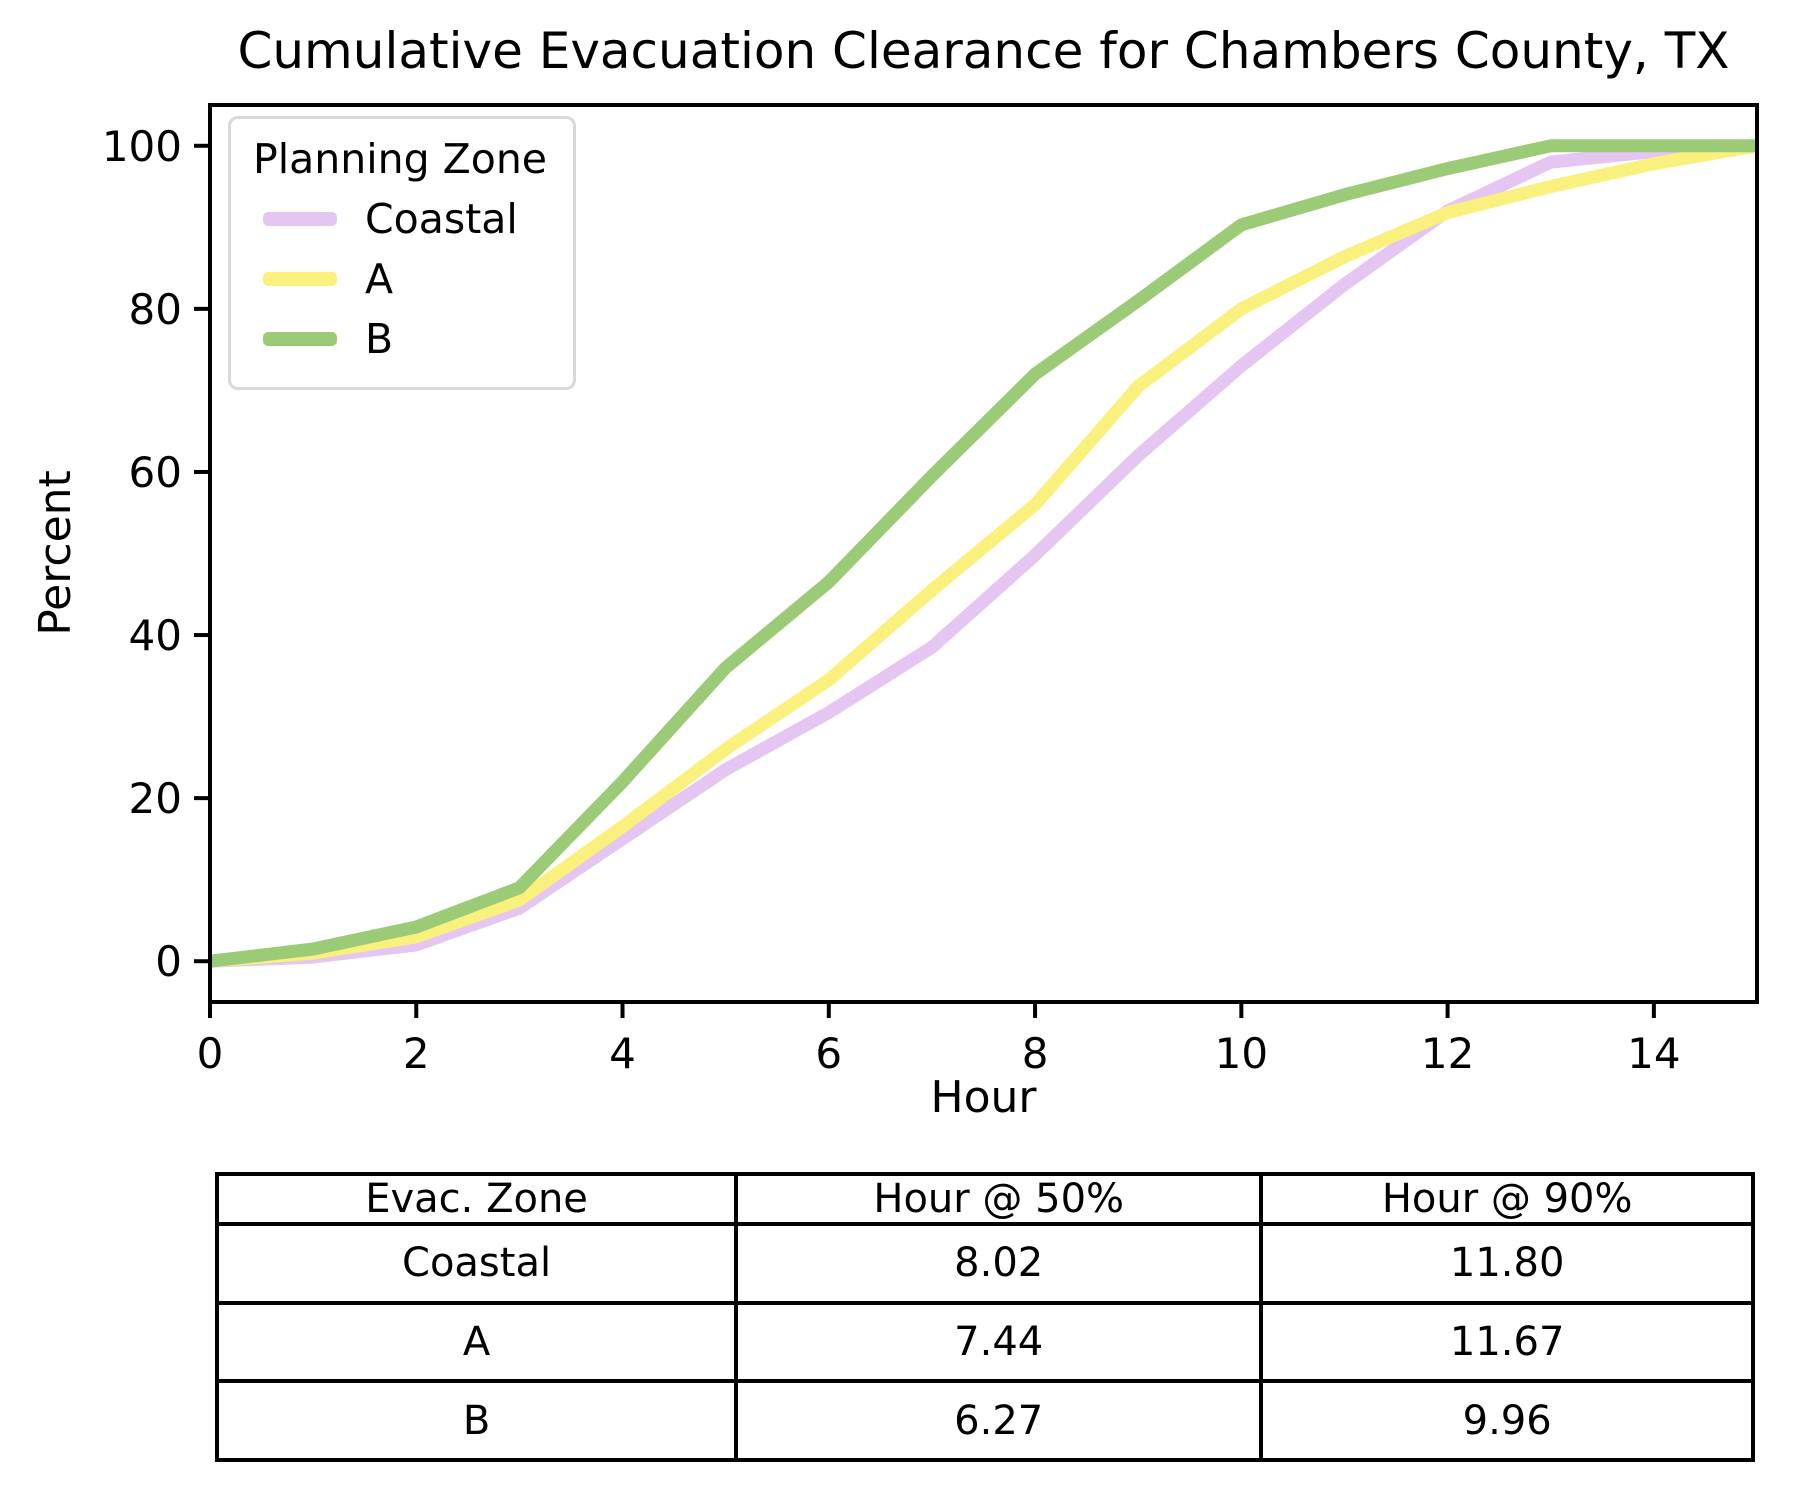  I want to click on table-row: A 7.44 11.67, so click(984, 1342).